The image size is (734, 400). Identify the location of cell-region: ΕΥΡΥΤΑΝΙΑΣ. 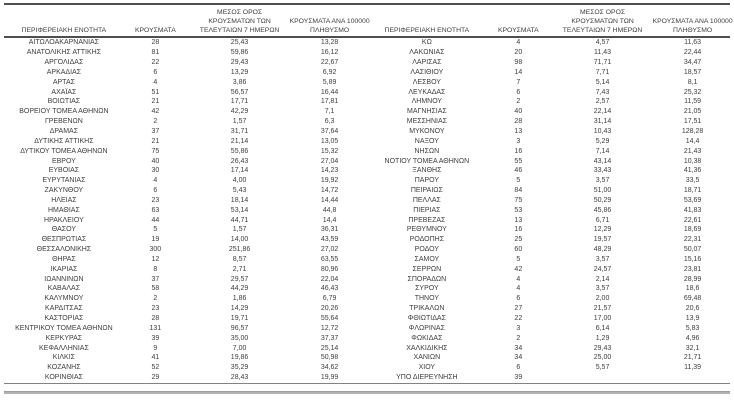
(64, 181).